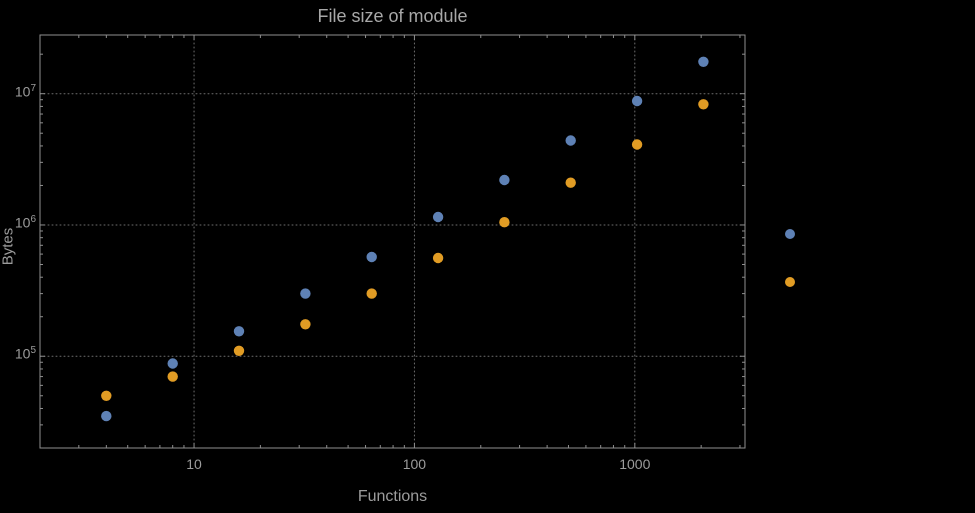  I want to click on y-tick-label: 10⁵, so click(25, 353).